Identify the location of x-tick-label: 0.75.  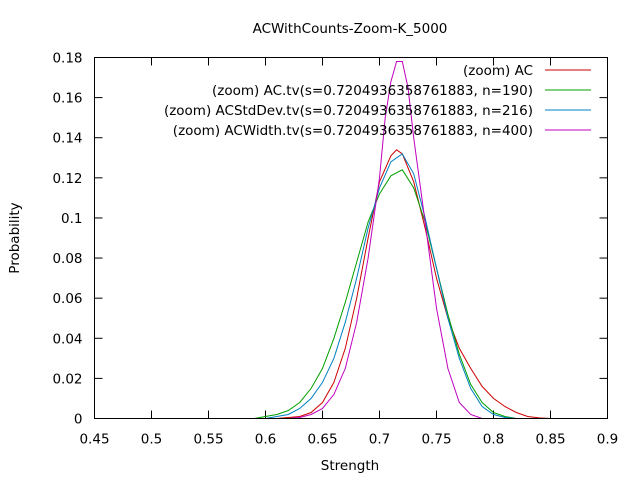
(436, 440).